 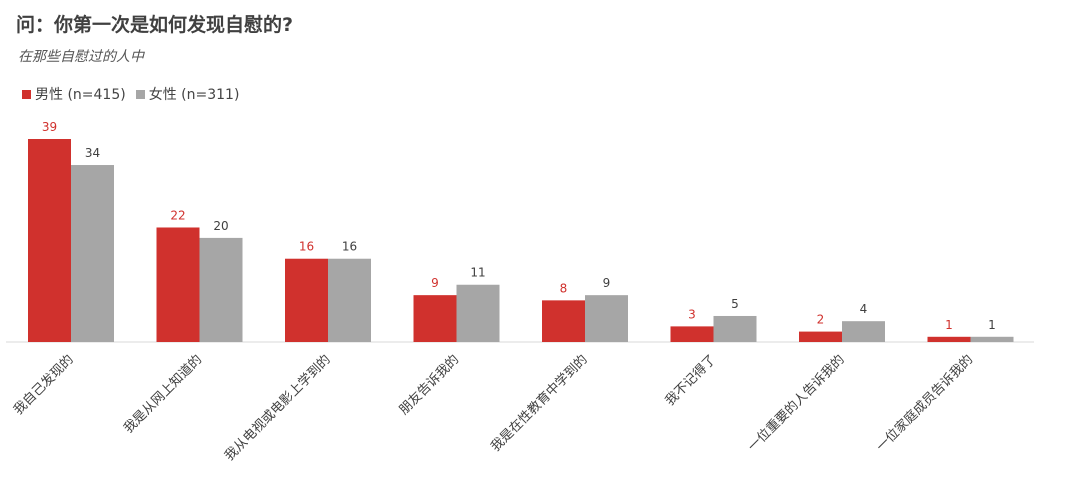 I want to click on legend-label-female: 女性 (n=311), so click(x=194, y=95).